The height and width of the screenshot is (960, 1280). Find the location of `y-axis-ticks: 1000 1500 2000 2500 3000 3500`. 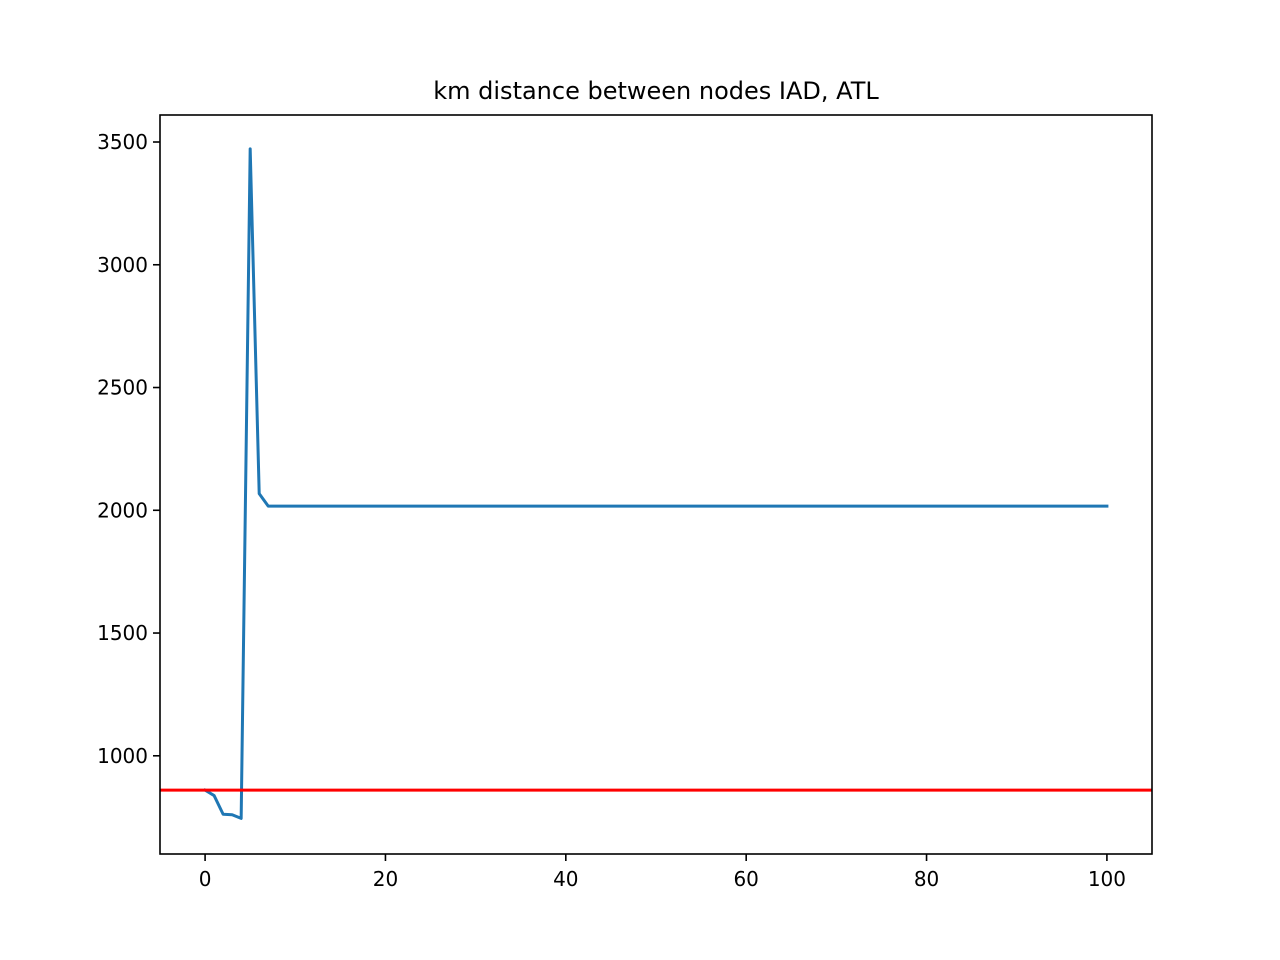

y-axis-ticks: 1000 1500 2000 2500 3000 3500 is located at coordinates (128, 449).